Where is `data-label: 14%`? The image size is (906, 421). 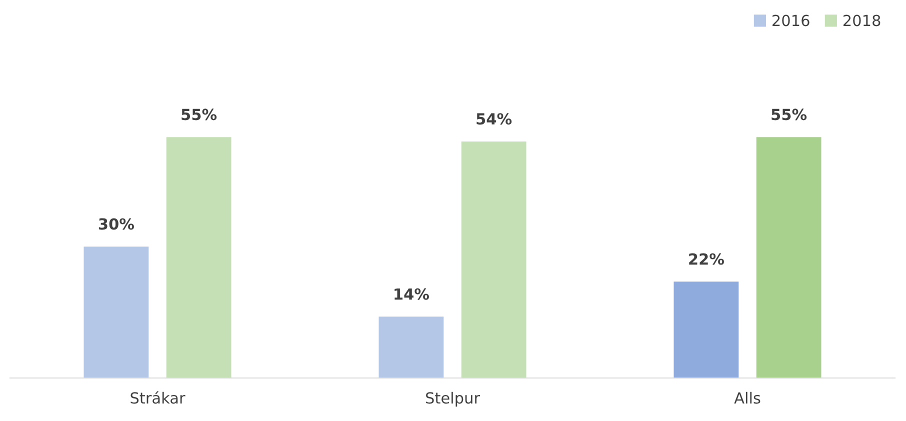
data-label: 14% is located at coordinates (411, 294).